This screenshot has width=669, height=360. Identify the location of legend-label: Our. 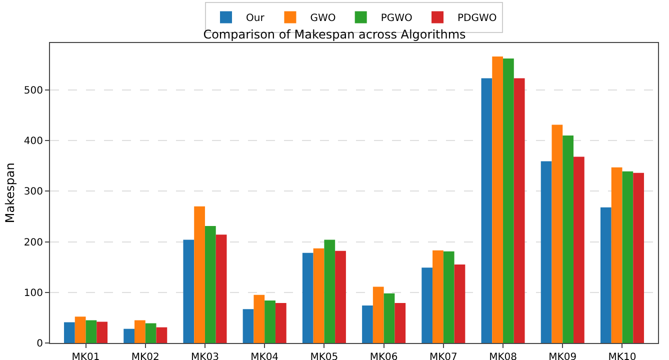
(256, 18).